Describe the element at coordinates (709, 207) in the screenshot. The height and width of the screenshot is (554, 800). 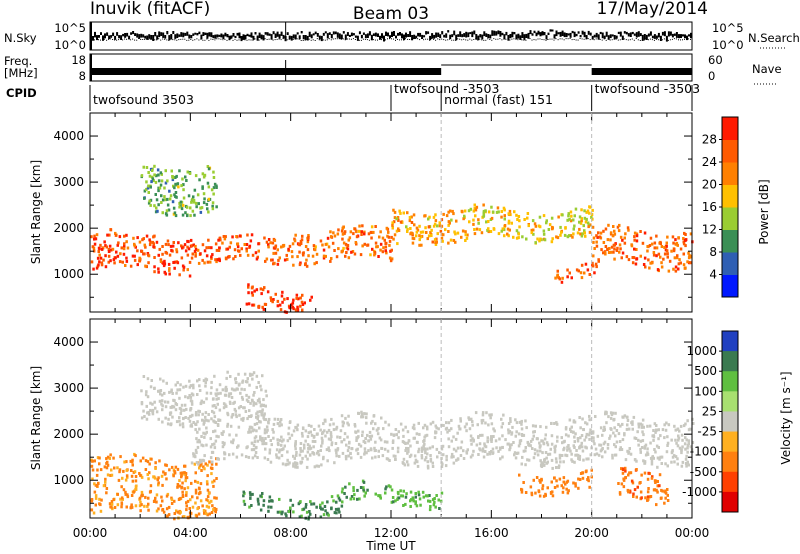
I see `power-colorbar-tick-label: 16` at that location.